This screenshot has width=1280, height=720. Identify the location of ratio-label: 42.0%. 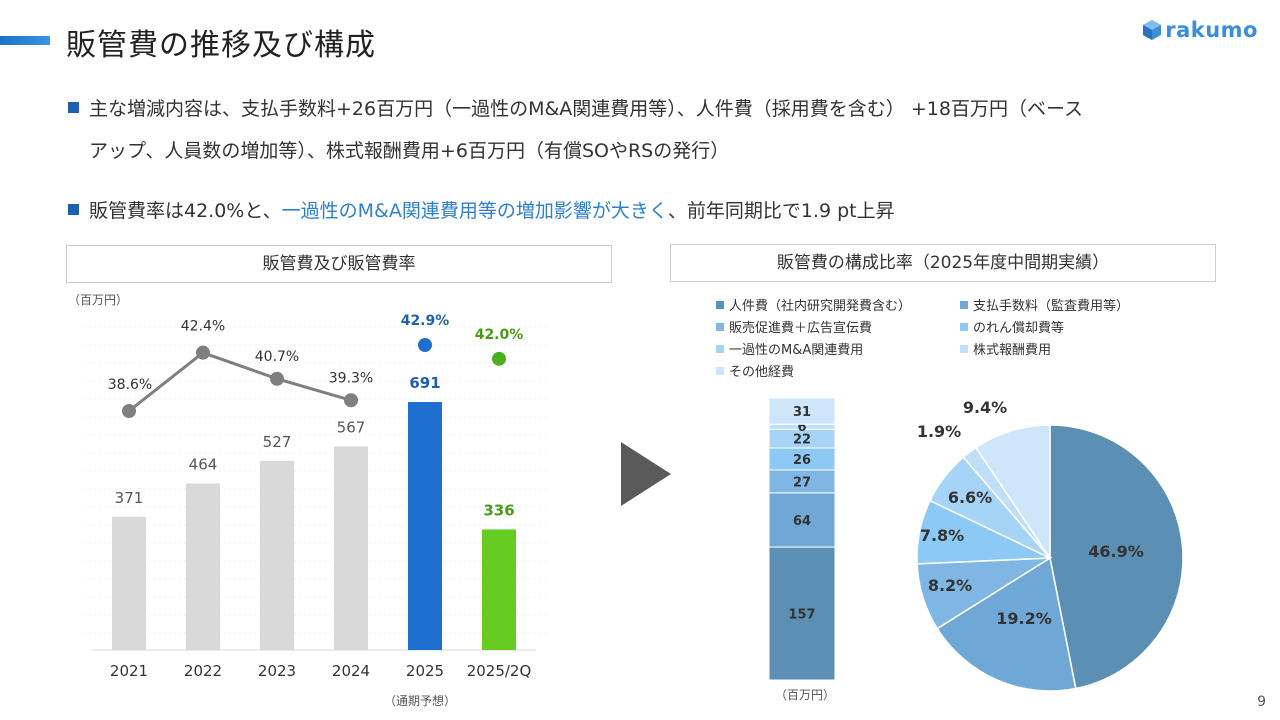
(499, 335).